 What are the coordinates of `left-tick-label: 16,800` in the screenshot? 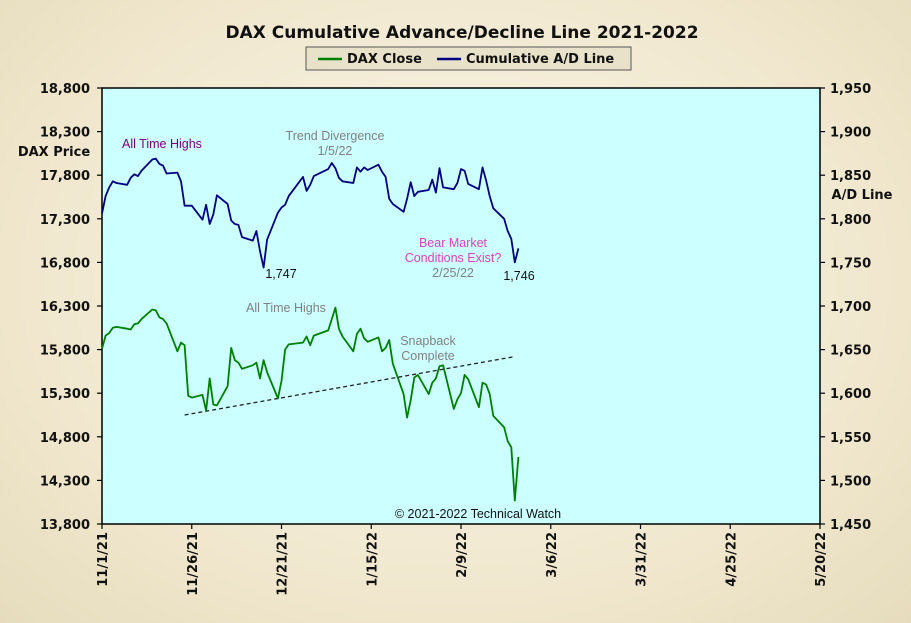 It's located at (65, 263).